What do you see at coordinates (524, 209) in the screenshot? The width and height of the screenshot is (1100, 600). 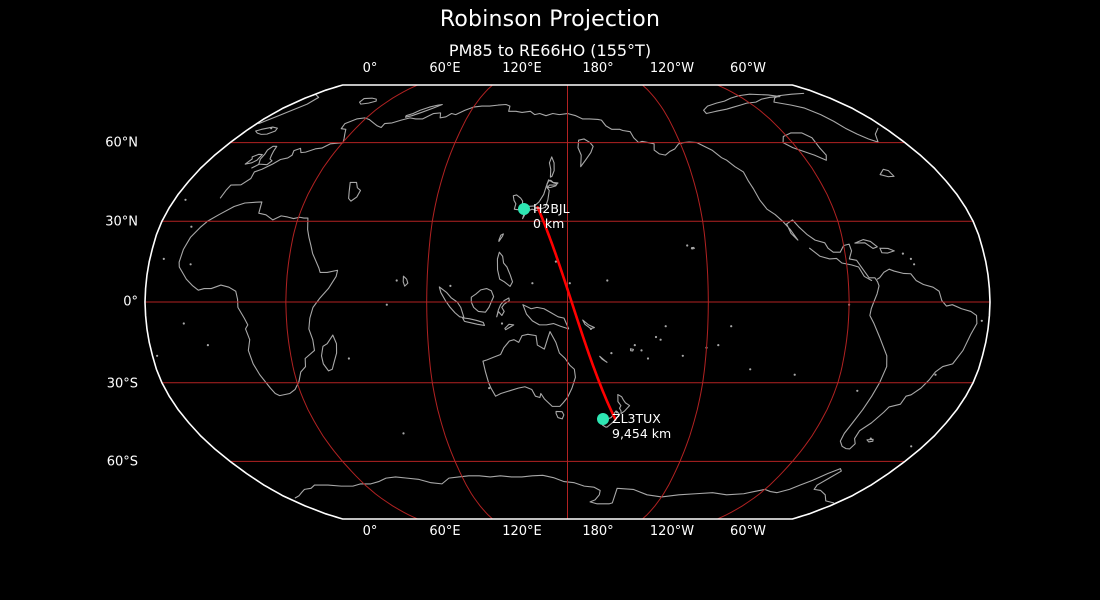 I see `station-marker-h2bjl` at bounding box center [524, 209].